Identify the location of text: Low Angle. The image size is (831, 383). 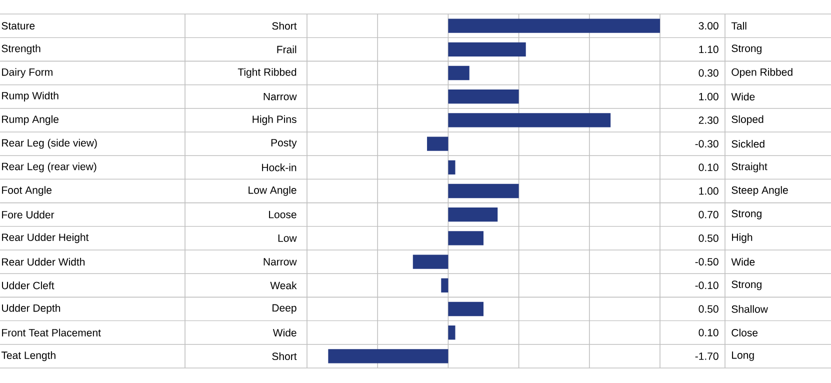
(272, 191).